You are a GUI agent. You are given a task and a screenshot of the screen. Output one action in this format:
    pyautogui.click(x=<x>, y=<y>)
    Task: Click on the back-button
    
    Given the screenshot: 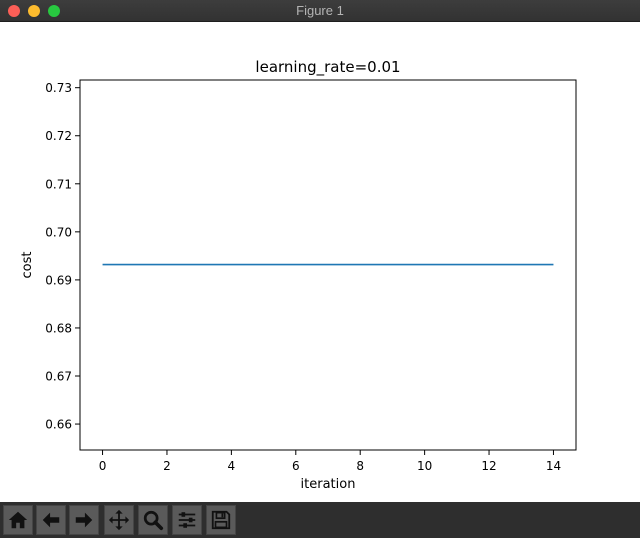 What is the action you would take?
    pyautogui.click(x=51, y=520)
    